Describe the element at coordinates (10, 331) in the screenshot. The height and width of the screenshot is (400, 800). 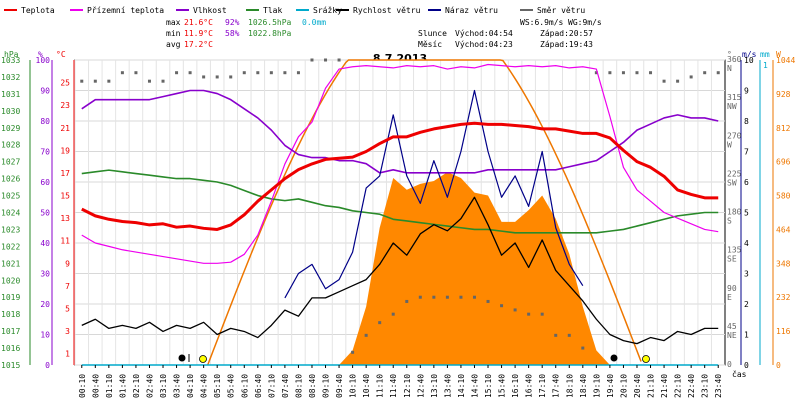
I see `hpa-tick-label: 1017` at that location.